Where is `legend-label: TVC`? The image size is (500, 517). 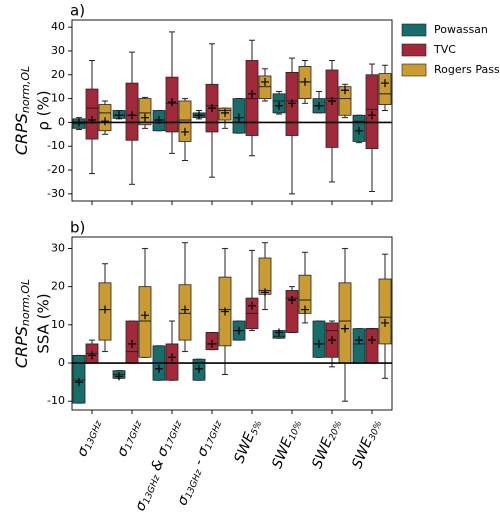
legend-label: TVC is located at coordinates (444, 49).